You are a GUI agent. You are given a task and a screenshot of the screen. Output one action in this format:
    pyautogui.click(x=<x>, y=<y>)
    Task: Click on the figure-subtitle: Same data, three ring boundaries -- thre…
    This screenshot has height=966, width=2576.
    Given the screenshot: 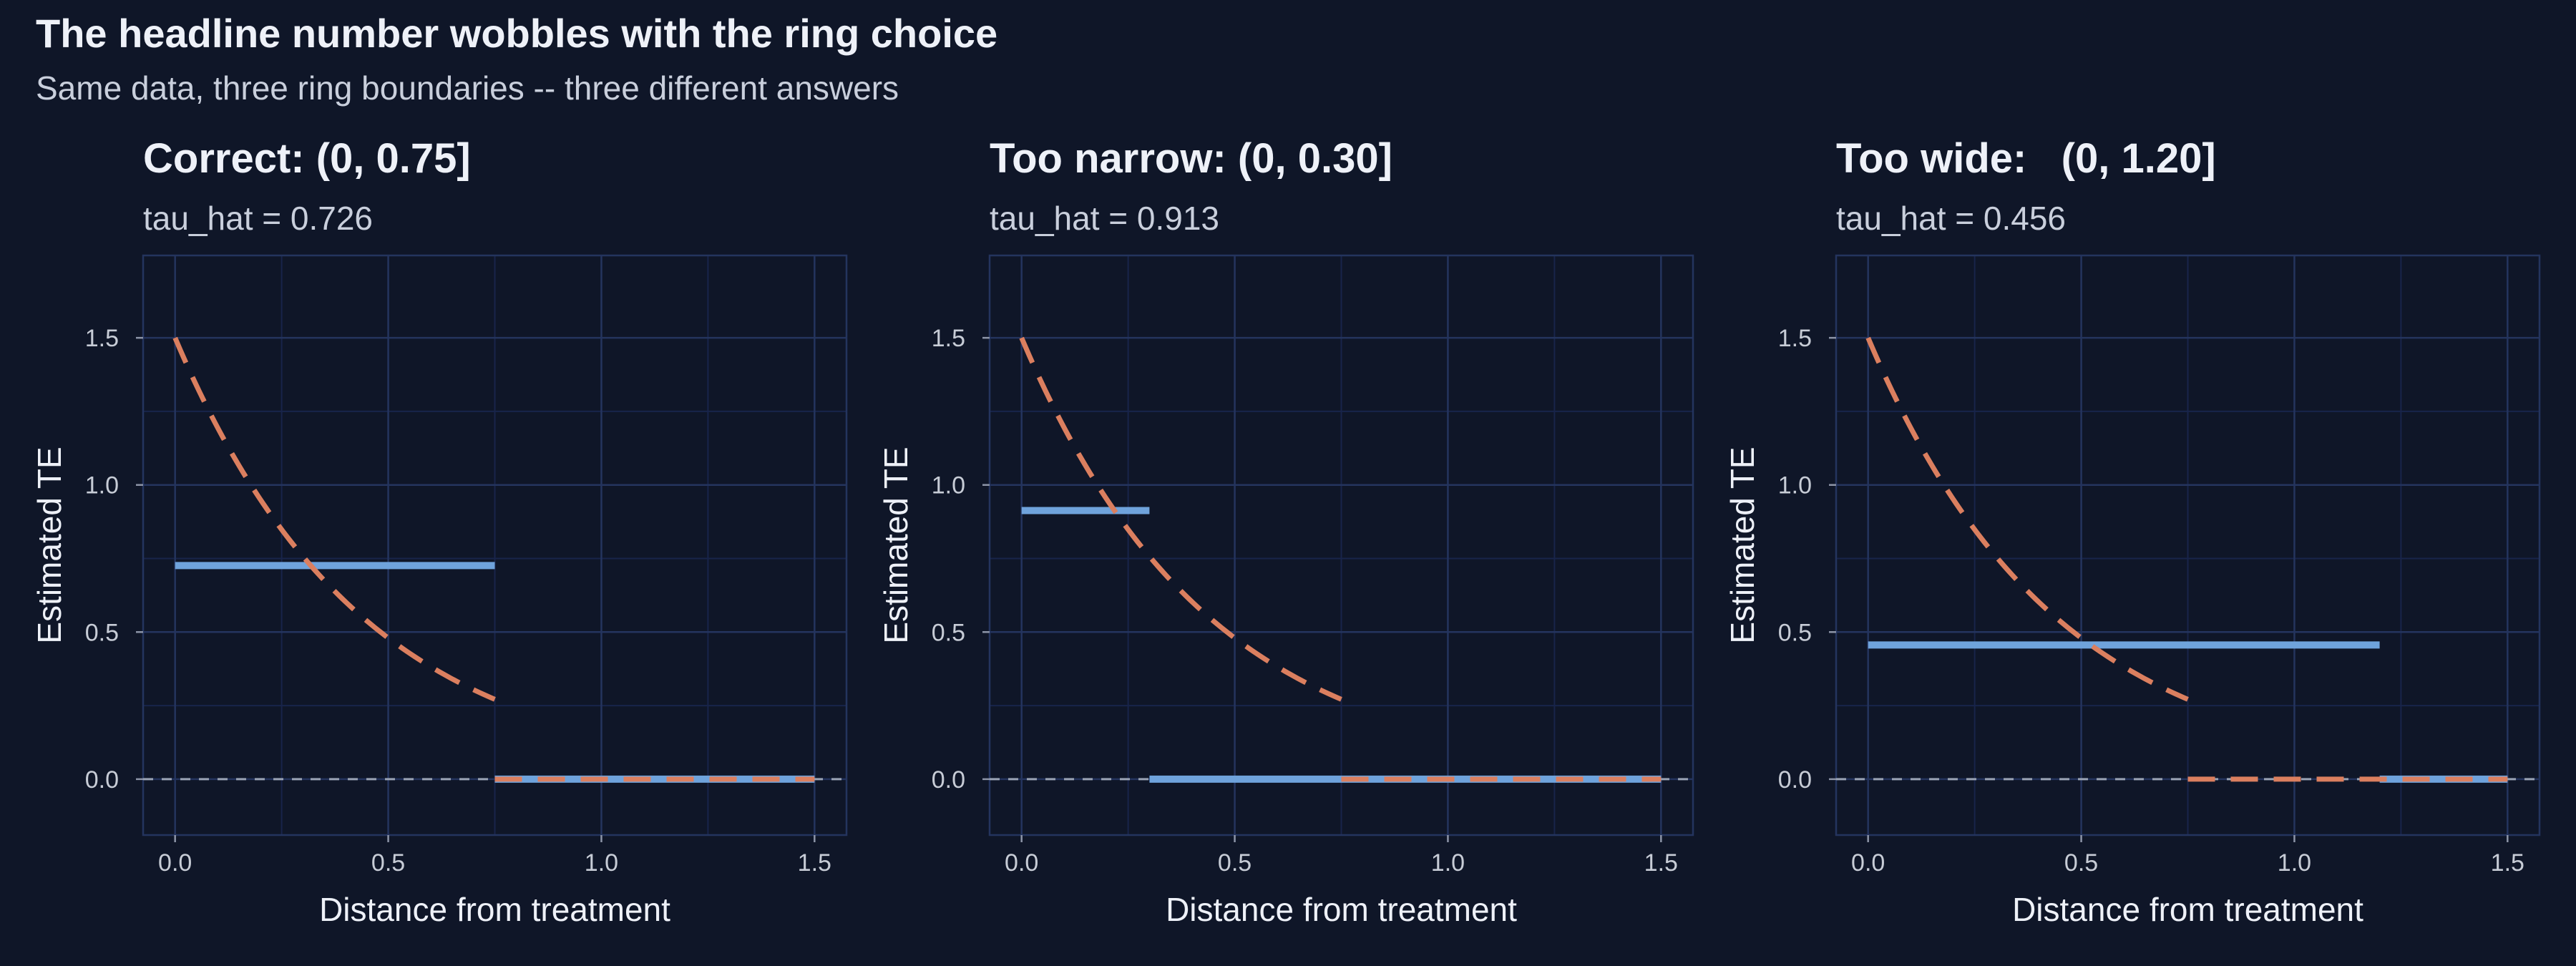 What is the action you would take?
    pyautogui.click(x=467, y=88)
    